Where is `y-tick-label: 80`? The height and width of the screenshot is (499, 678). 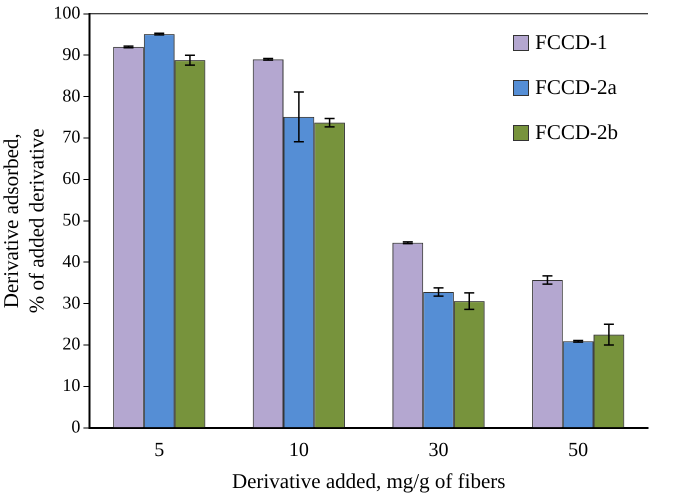
y-tick-label: 80 is located at coordinates (71, 95).